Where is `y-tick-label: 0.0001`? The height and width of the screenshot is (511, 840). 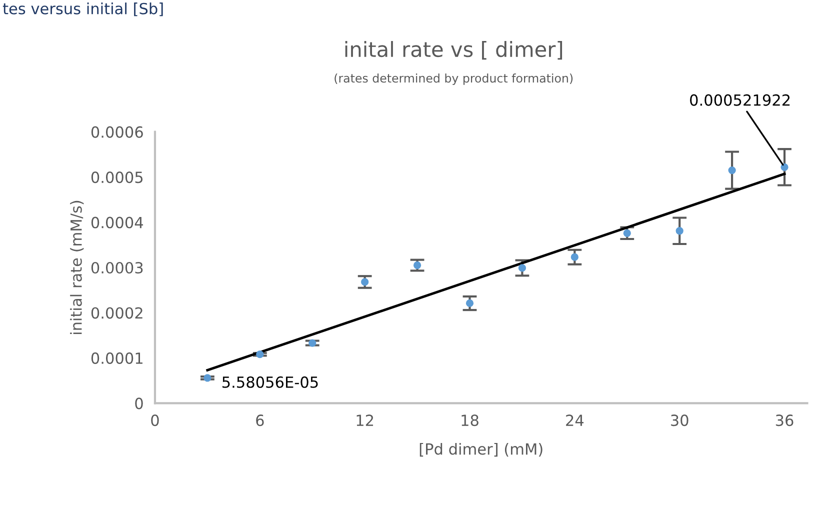
y-tick-label: 0.0001 is located at coordinates (116, 358).